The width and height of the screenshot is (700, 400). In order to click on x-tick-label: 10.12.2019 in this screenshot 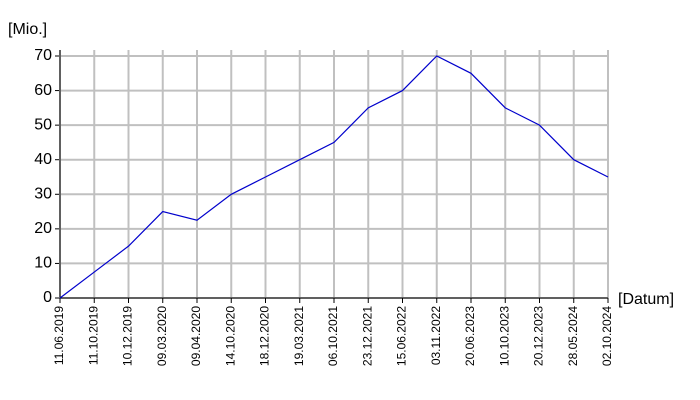, I will do `click(128, 336)`.